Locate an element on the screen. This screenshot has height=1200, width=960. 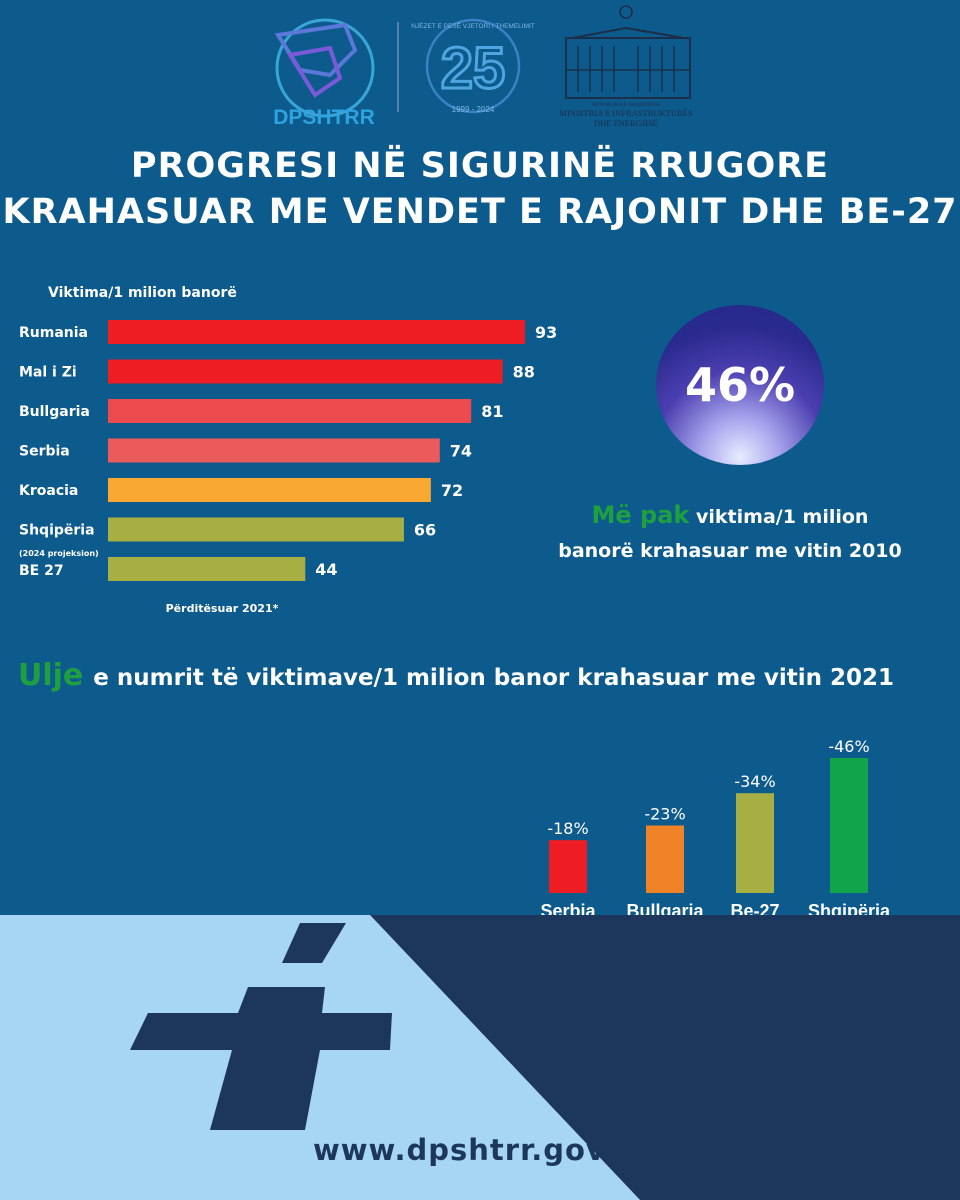
value-label: 72 is located at coordinates (452, 490).